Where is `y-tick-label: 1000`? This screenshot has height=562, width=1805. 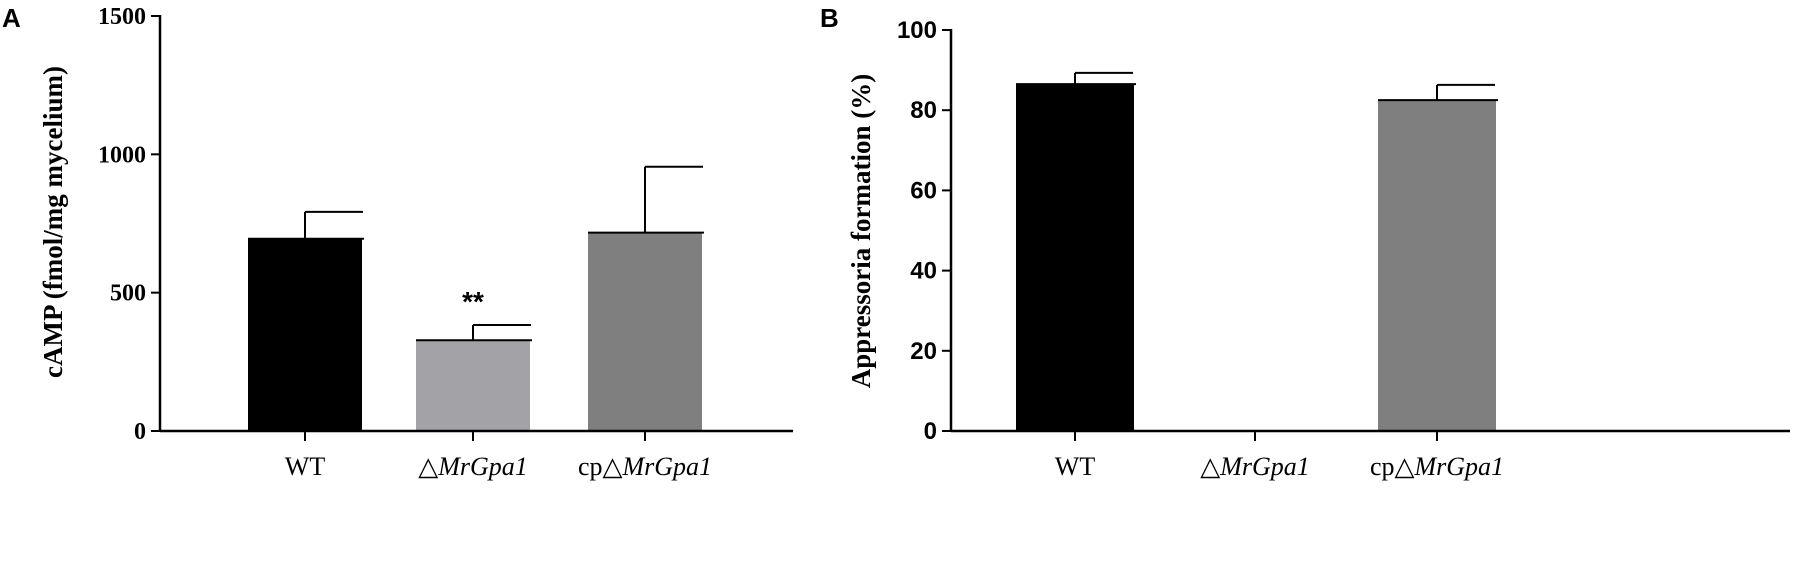 y-tick-label: 1000 is located at coordinates (122, 155).